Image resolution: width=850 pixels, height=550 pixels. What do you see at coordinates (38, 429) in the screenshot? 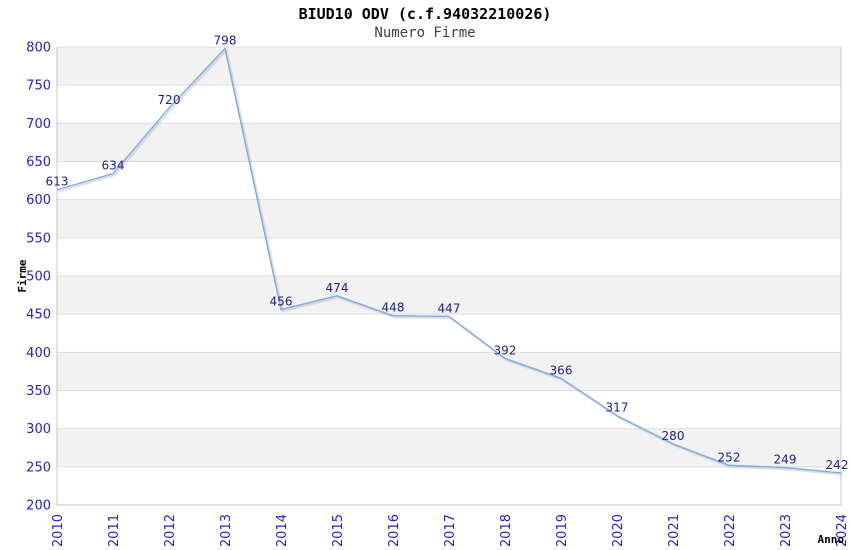
I see `y-tick-label: 300` at bounding box center [38, 429].